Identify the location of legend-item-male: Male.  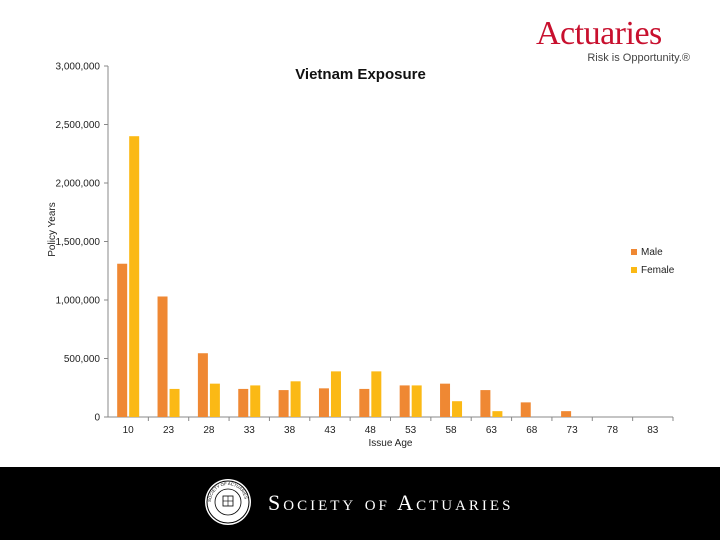
(652, 252).